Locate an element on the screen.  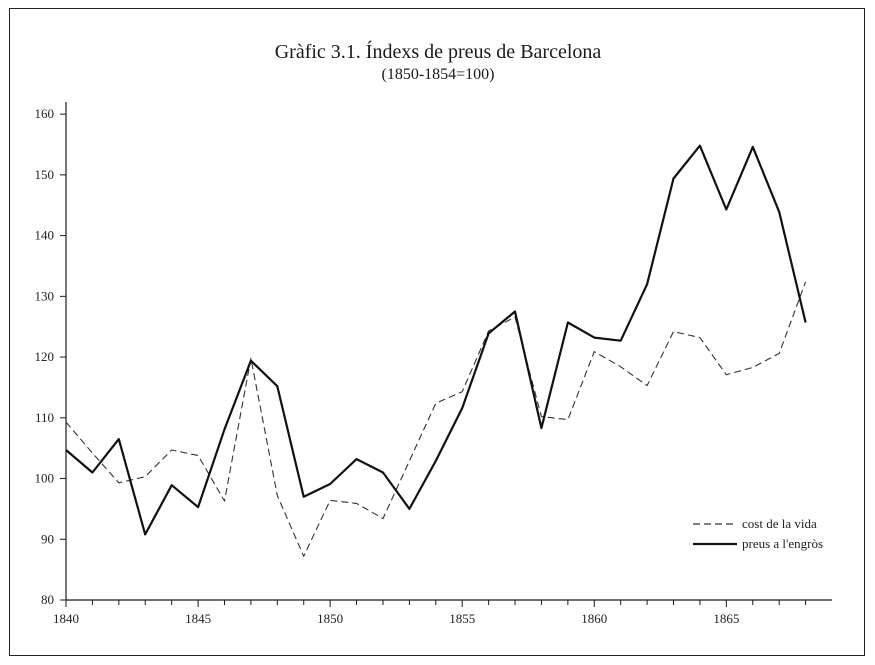
legend: cost de la vida preus a l'engròs is located at coordinates (758, 533).